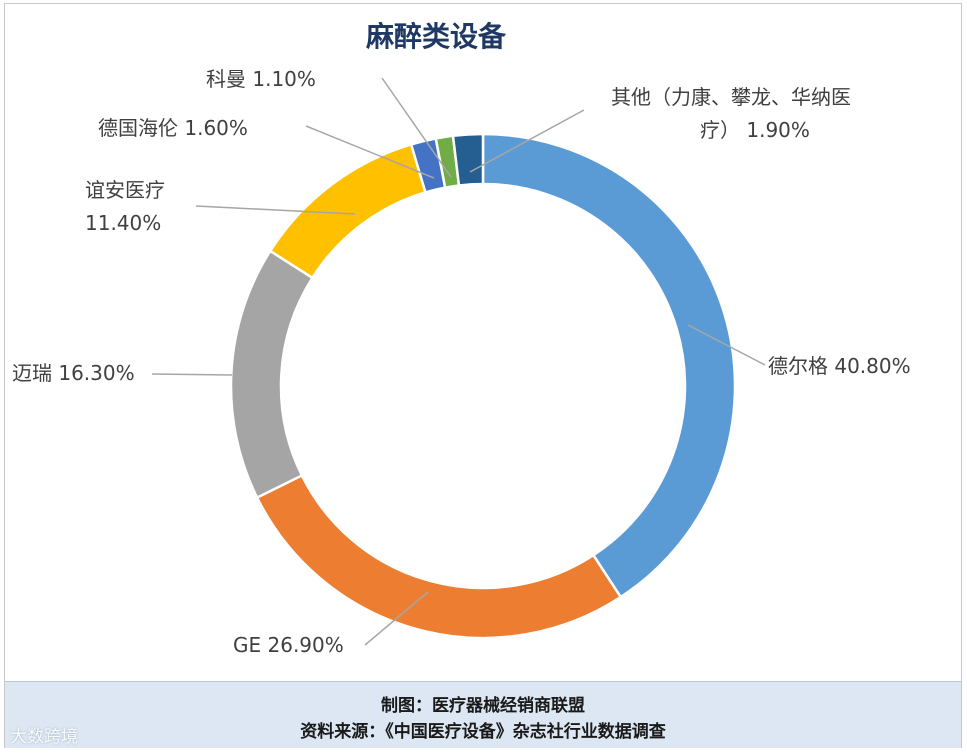  I want to click on footer-band: 制图：医疗器械经销商联盟 资料来源：《中国医疗设备》杂志社行业数据调查, so click(483, 714).